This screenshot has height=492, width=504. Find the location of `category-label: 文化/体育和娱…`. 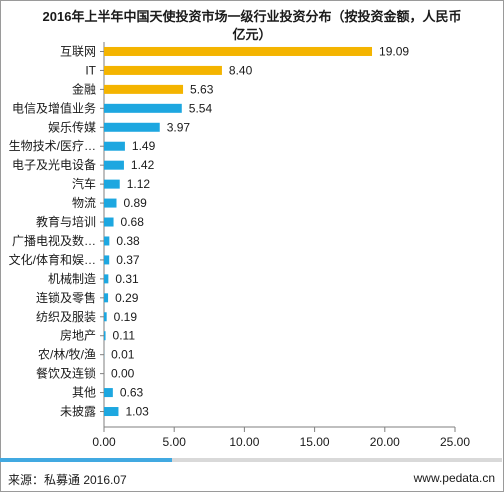

category-label: 文化/体育和娱… is located at coordinates (52, 259).